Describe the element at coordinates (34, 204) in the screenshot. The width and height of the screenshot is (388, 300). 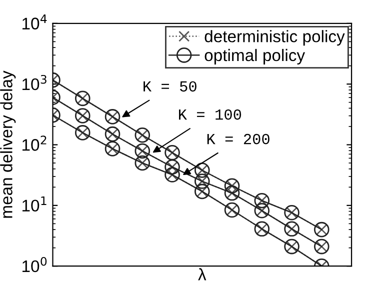
I see `y-tick-label: 10$^{1}$` at that location.